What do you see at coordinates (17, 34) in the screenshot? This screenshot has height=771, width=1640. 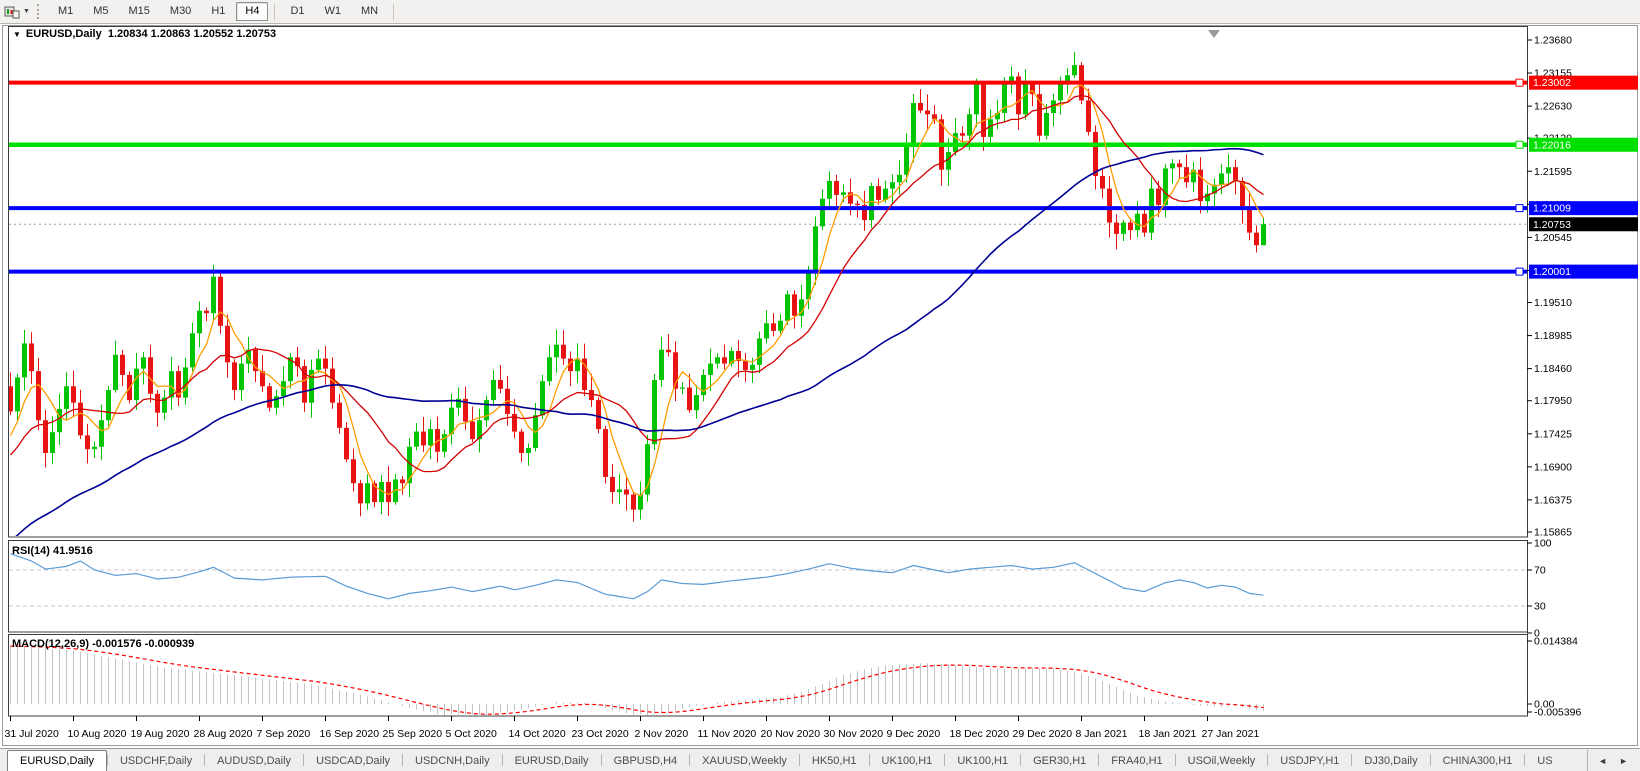 I see `symbol-dropdown-caret: ▼` at bounding box center [17, 34].